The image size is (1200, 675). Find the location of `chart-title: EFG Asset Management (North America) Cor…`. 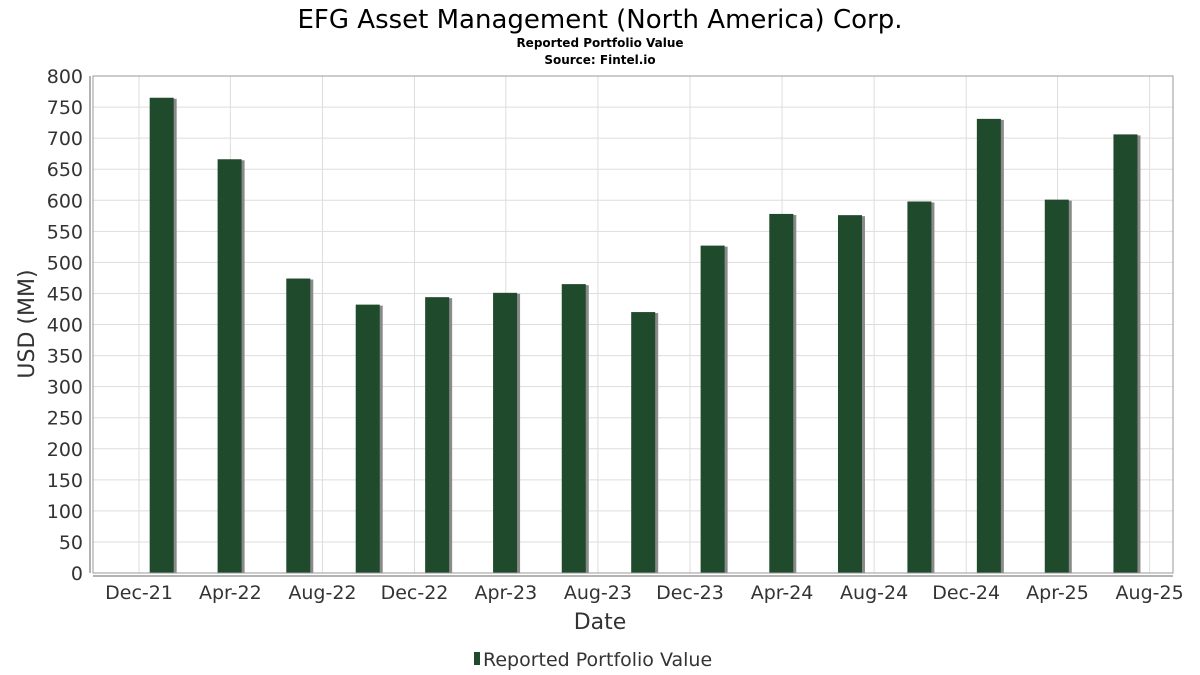

chart-title: EFG Asset Management (North America) Cor… is located at coordinates (600, 20).